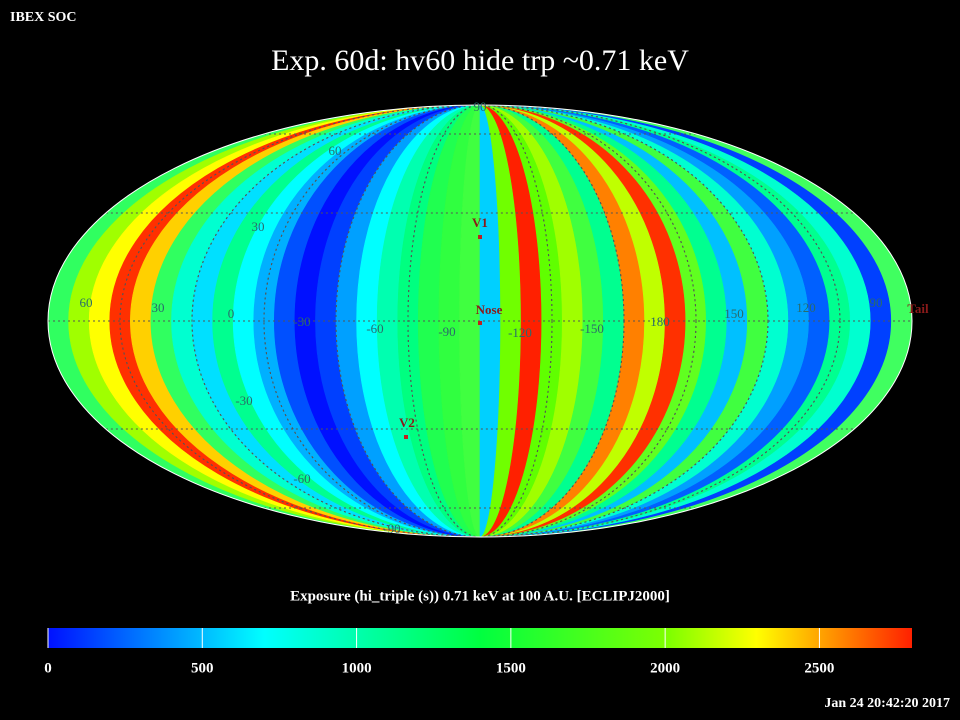 The height and width of the screenshot is (720, 960). I want to click on marker-label: Tail, so click(918, 308).